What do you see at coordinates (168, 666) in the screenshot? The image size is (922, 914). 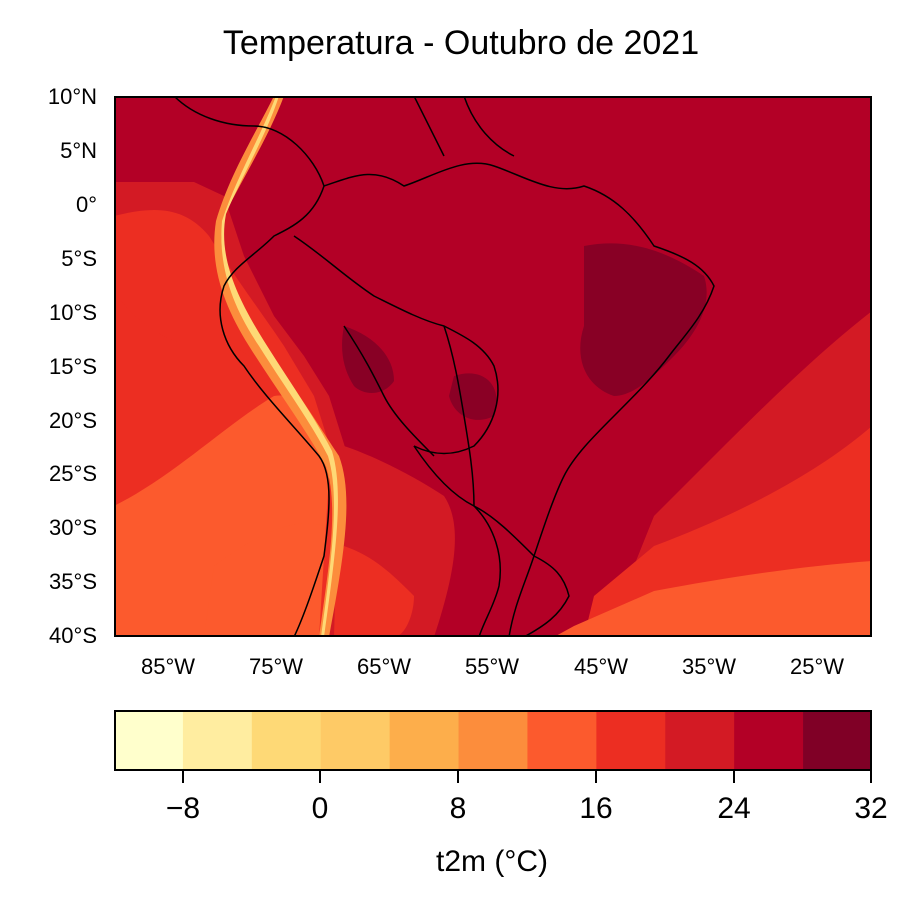 I see `lon-label: 85°W` at bounding box center [168, 666].